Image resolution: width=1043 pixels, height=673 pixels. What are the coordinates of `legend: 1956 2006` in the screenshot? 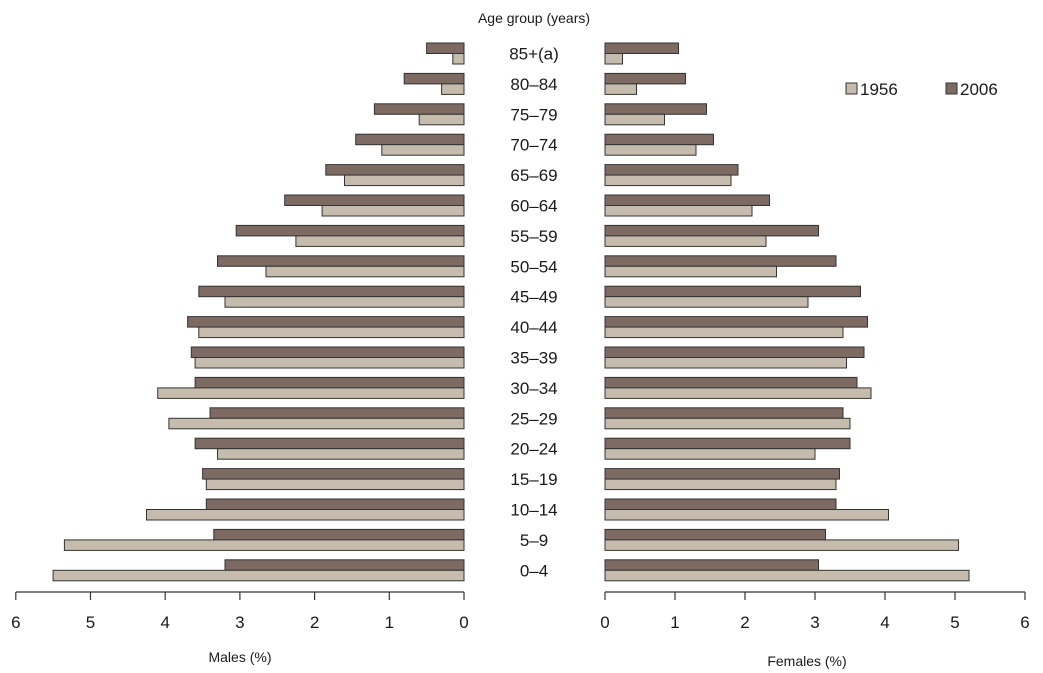 It's located at (921, 89).